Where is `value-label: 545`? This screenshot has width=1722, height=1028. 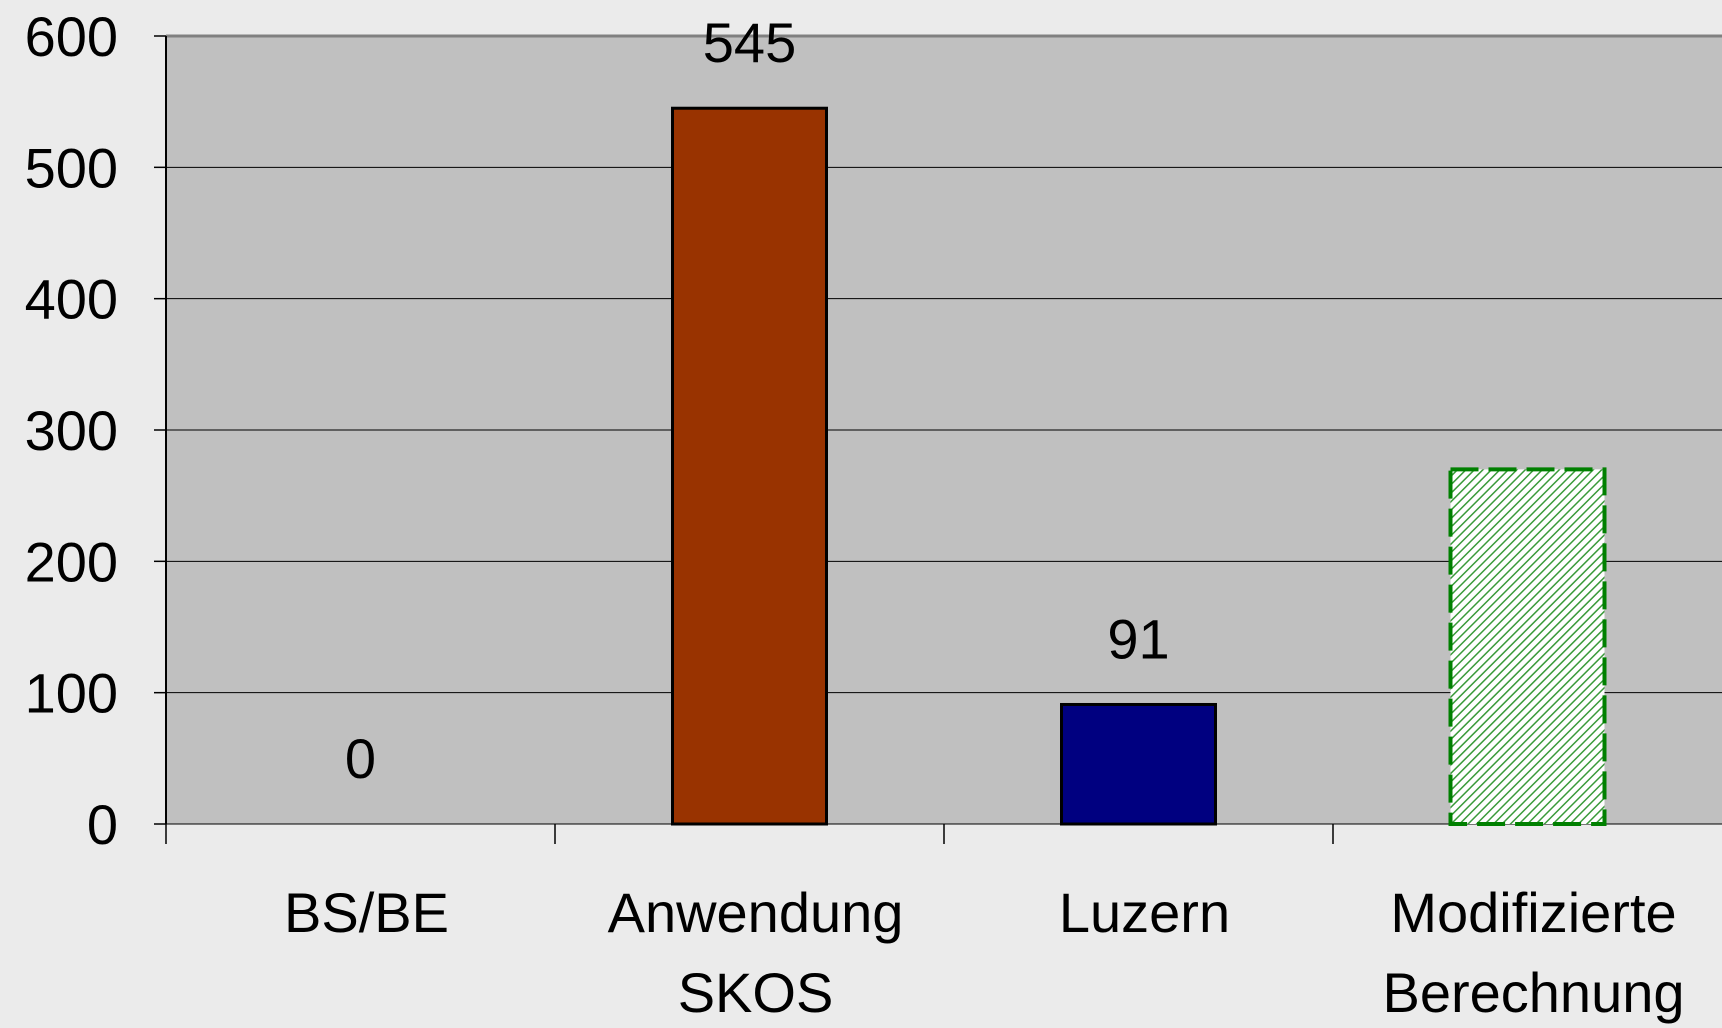 value-label: 545 is located at coordinates (749, 42).